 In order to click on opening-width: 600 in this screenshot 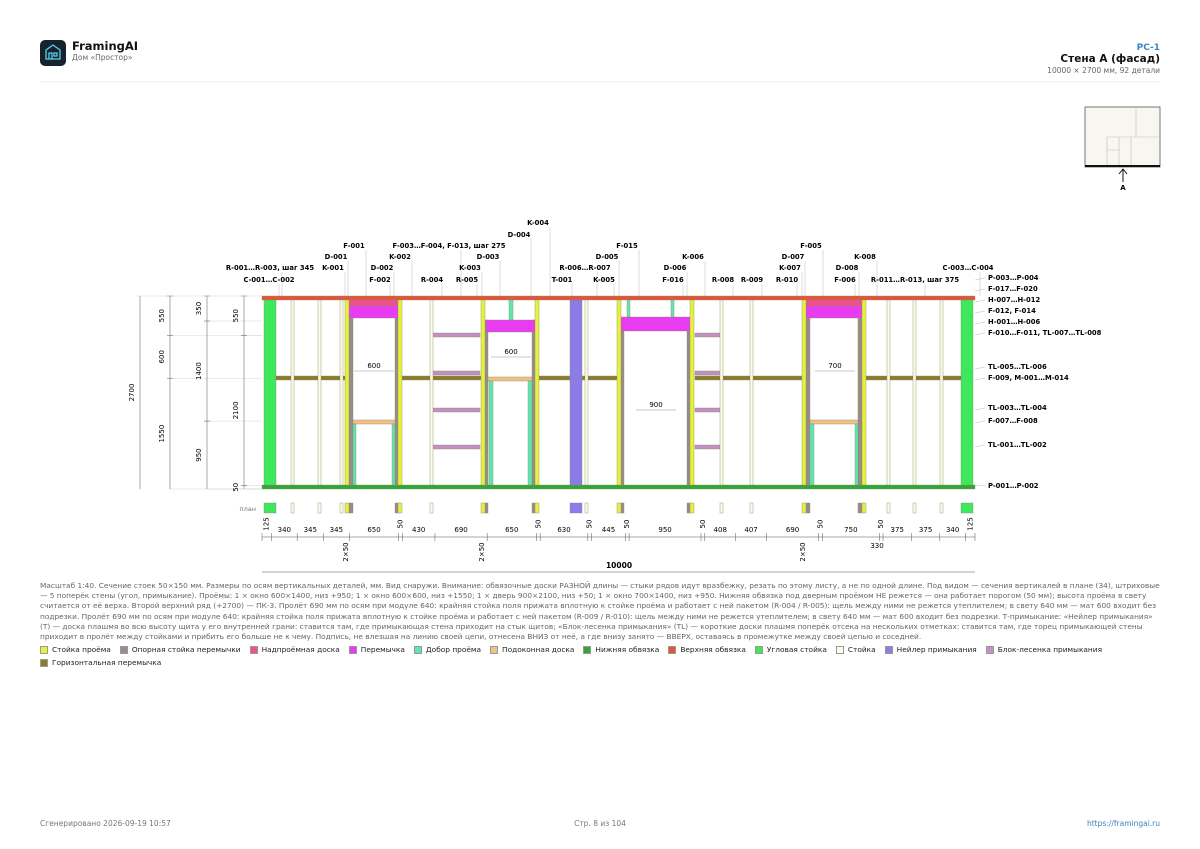, I will do `click(510, 352)`.